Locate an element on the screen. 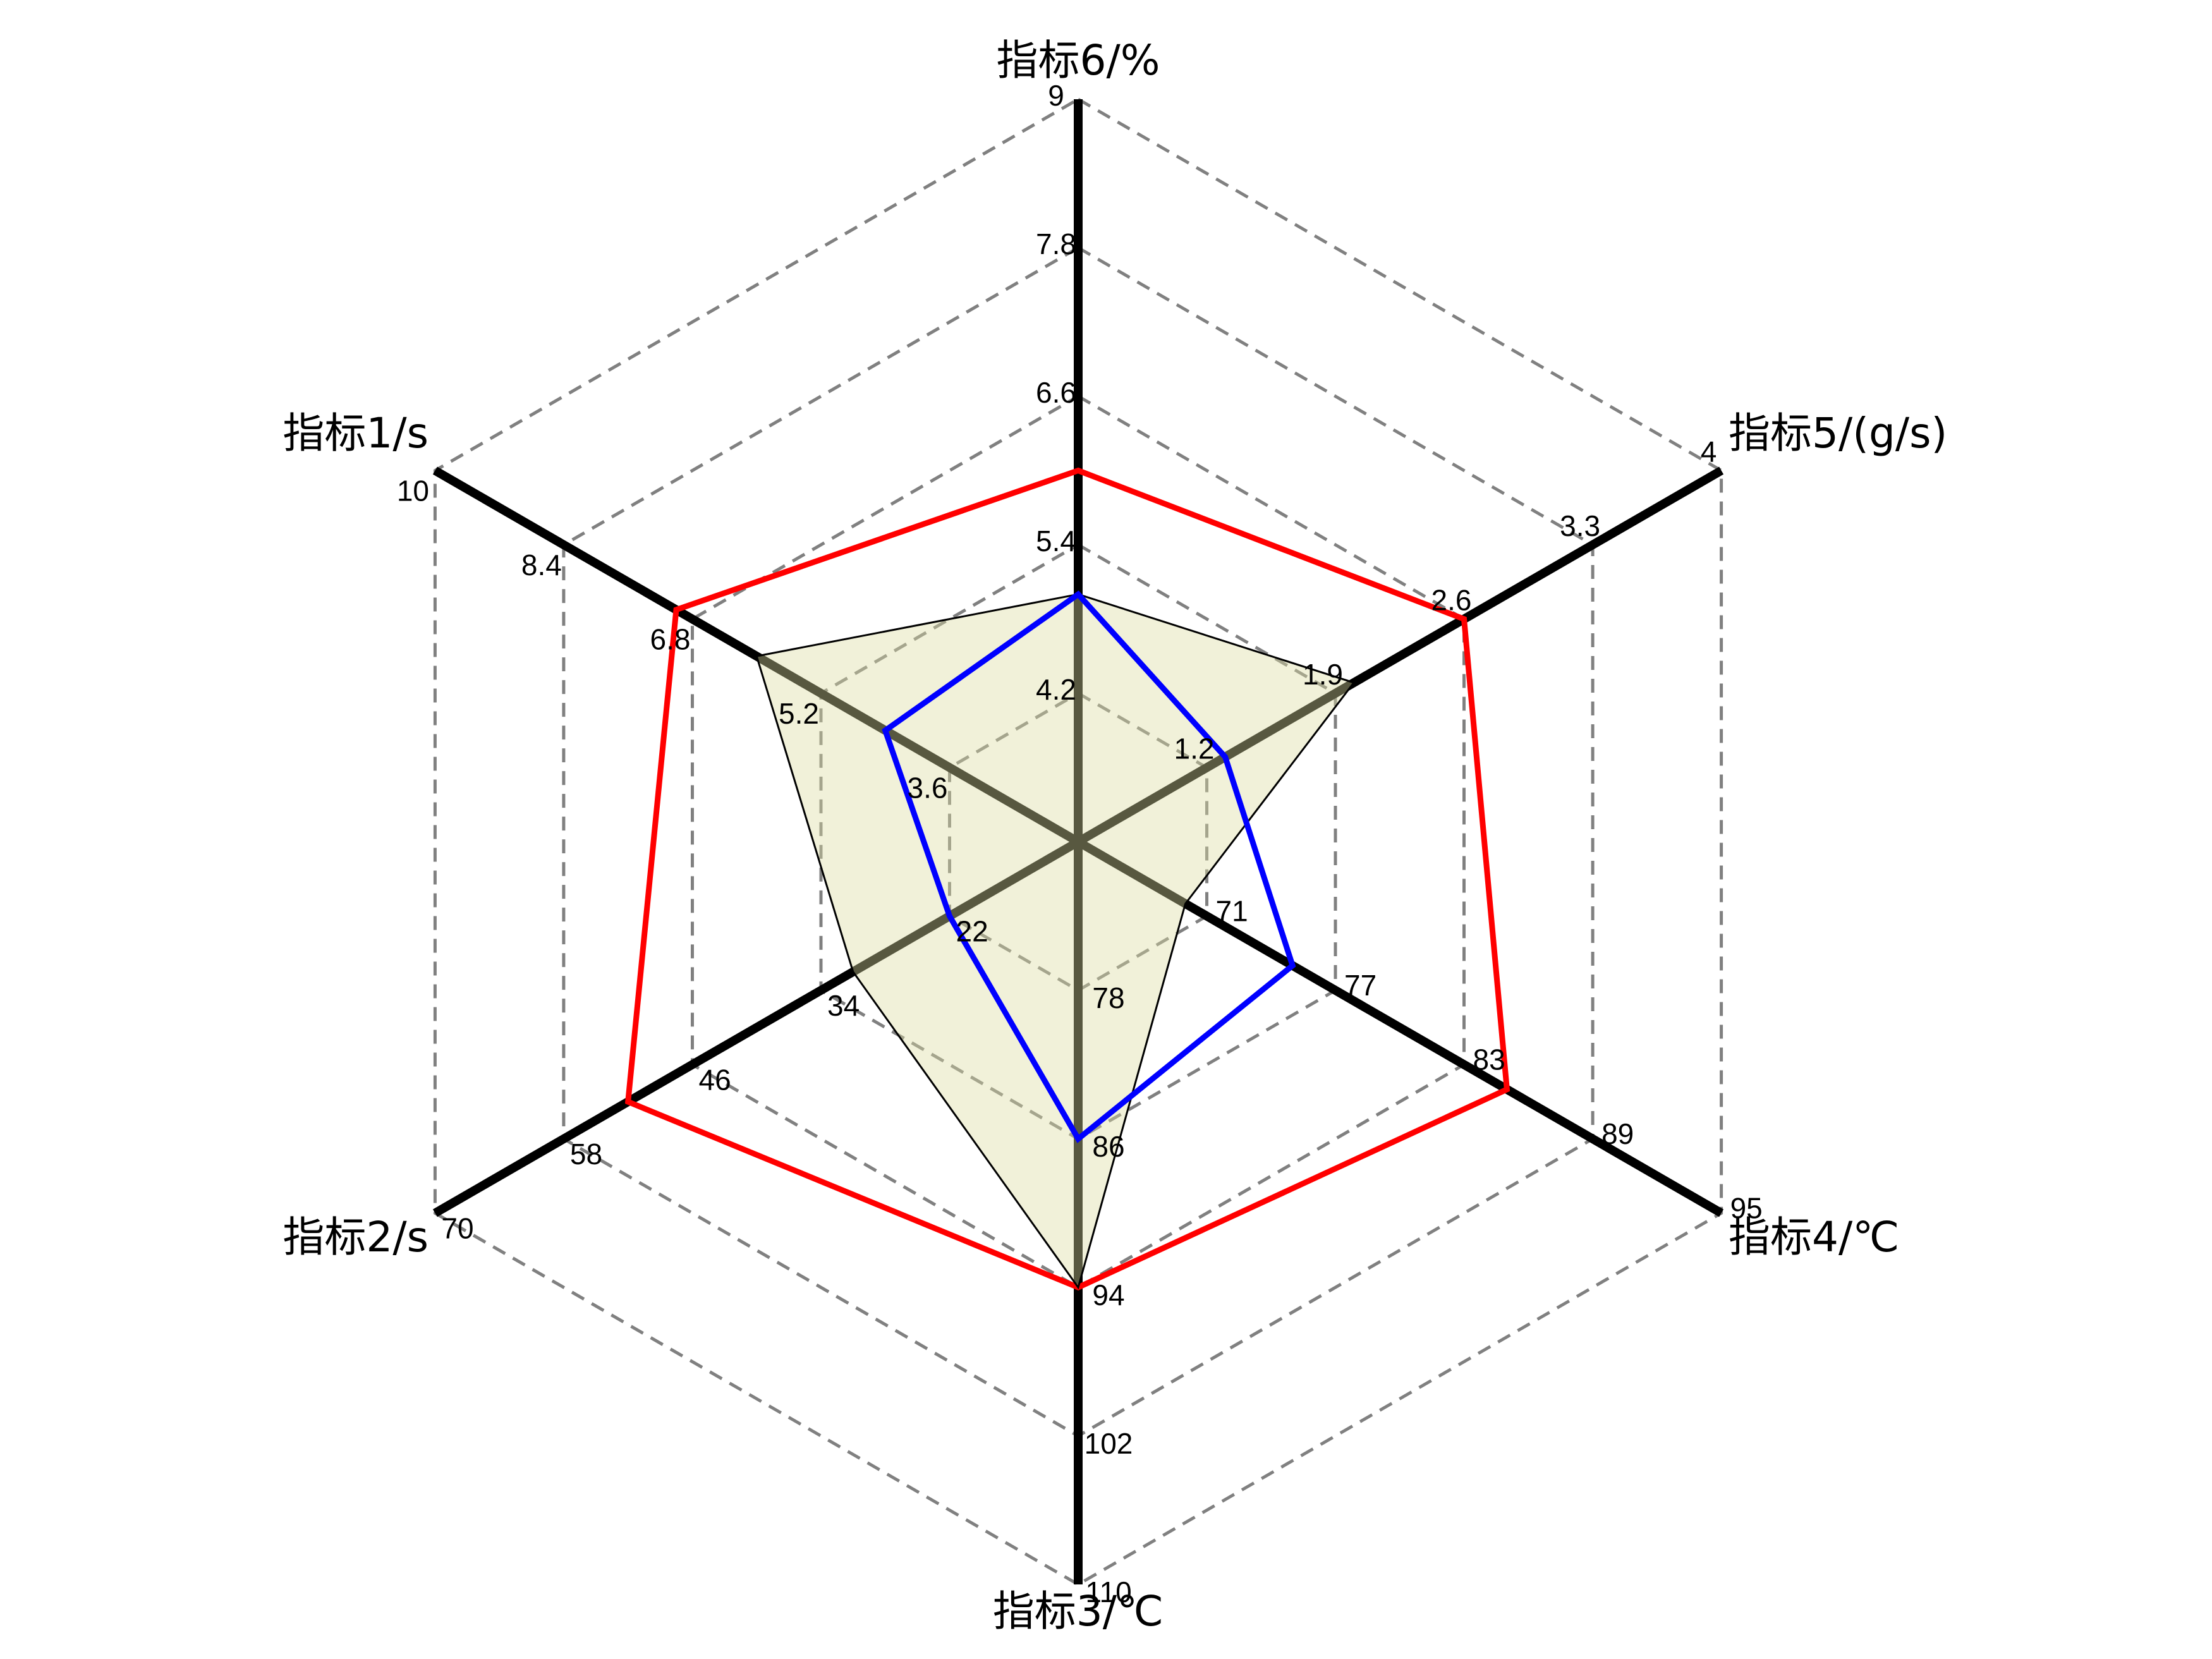  tick-label: 86 is located at coordinates (1108, 1146).